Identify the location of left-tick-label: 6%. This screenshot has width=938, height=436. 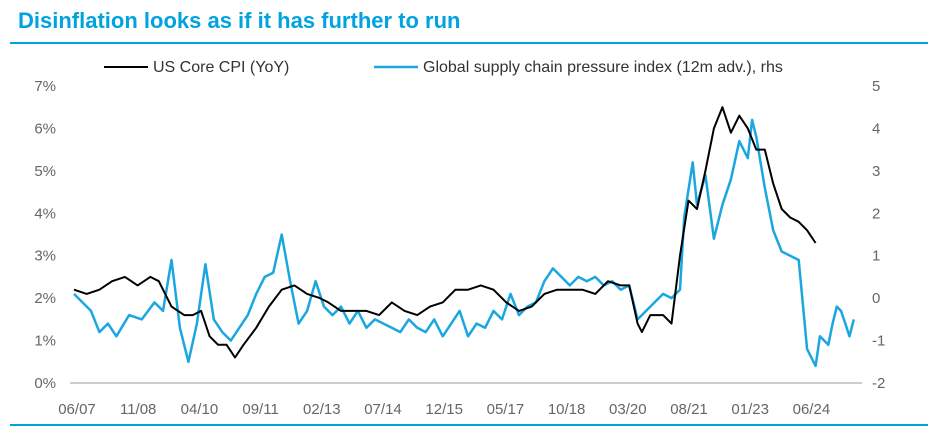
(45, 128).